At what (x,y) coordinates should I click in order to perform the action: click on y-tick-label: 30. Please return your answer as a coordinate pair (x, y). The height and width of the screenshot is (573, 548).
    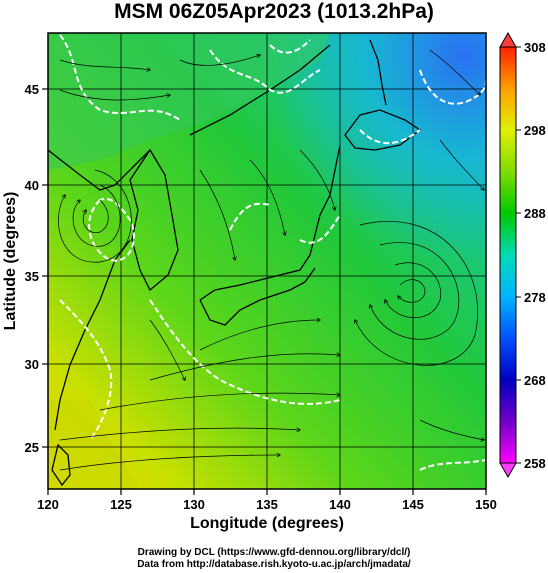
    Looking at the image, I should click on (32, 364).